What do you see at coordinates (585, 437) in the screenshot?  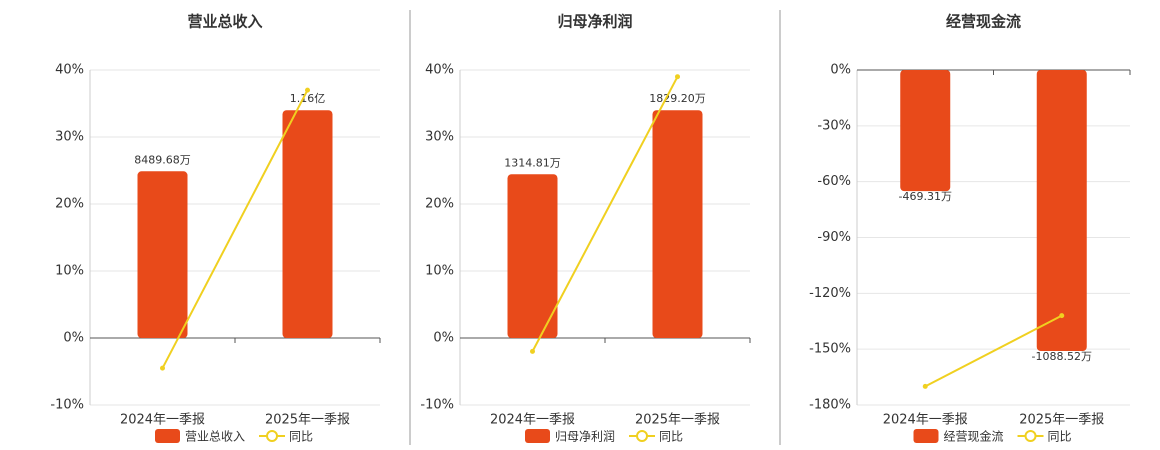 I see `legend-label: 归母净利润` at bounding box center [585, 437].